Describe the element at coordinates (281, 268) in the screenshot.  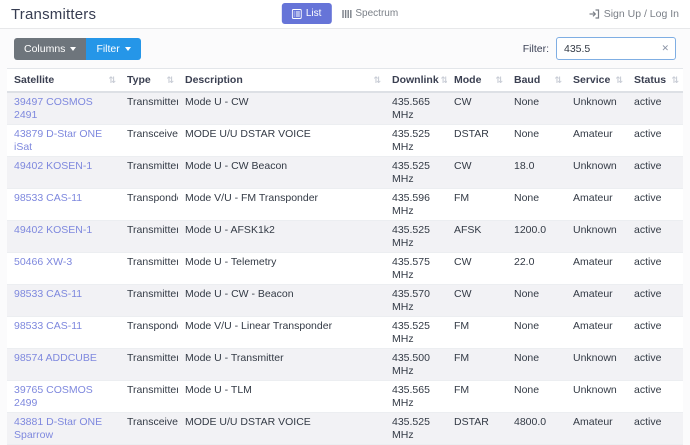
I see `cell-description: Mode U - Telemetry` at that location.